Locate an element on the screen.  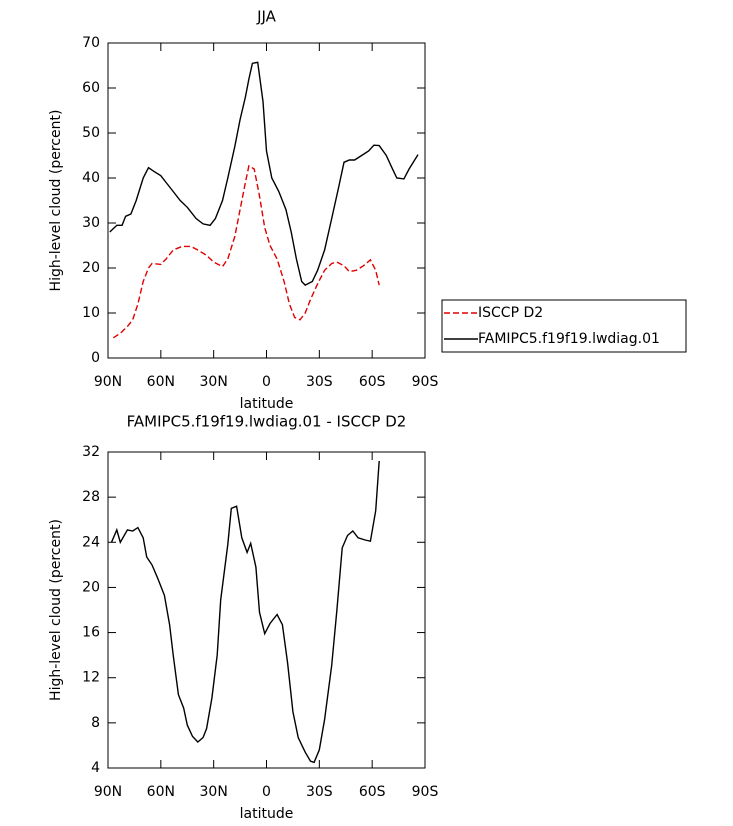
y-tick-label: 28 is located at coordinates (91, 497).